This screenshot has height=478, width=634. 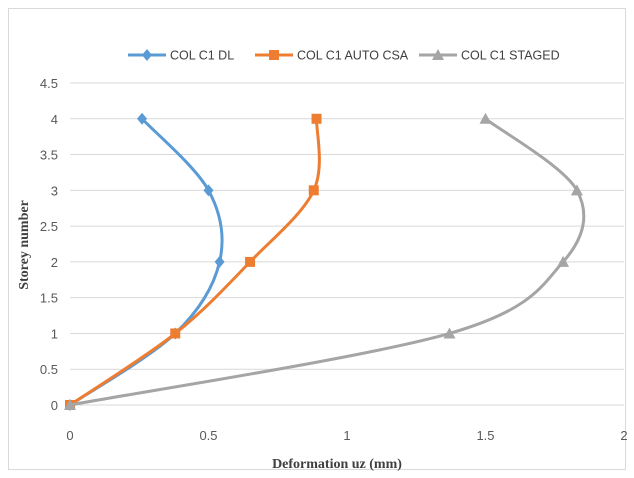 I want to click on x-tick-label: 1, so click(x=346, y=435).